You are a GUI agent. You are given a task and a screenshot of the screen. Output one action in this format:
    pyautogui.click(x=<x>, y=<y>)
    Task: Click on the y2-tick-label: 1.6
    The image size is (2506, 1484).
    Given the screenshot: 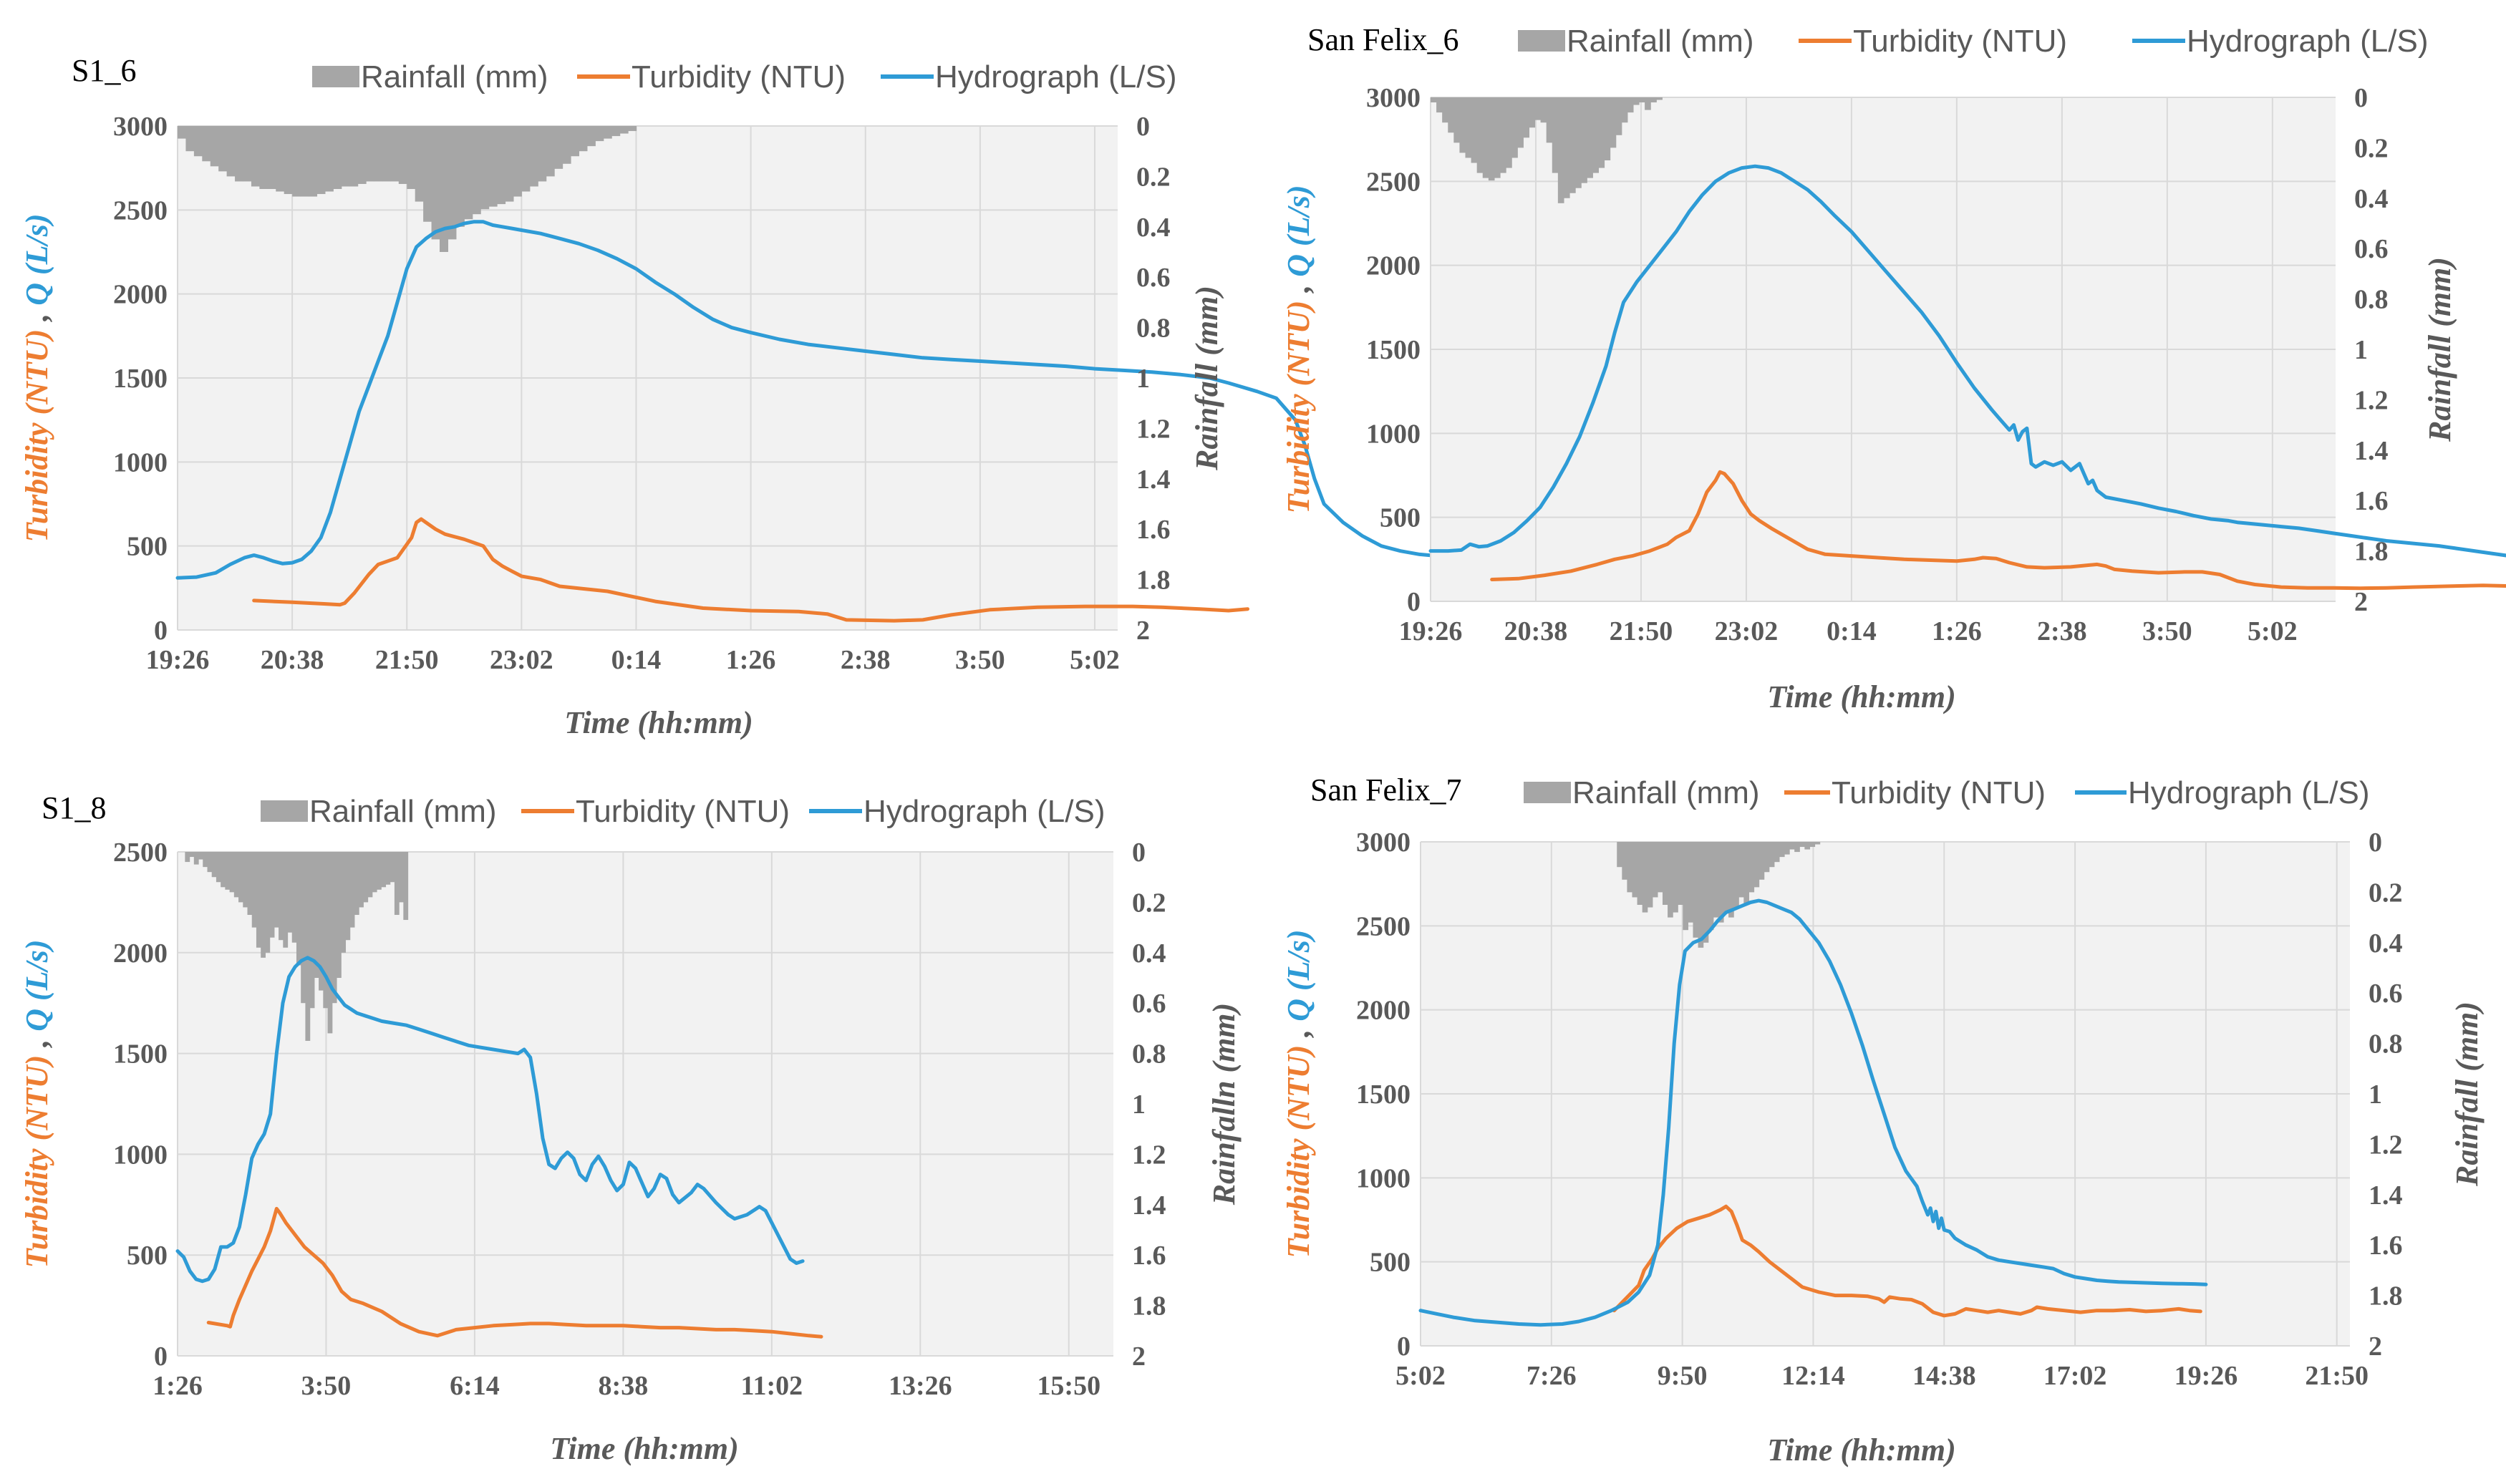 What is the action you would take?
    pyautogui.click(x=1153, y=530)
    